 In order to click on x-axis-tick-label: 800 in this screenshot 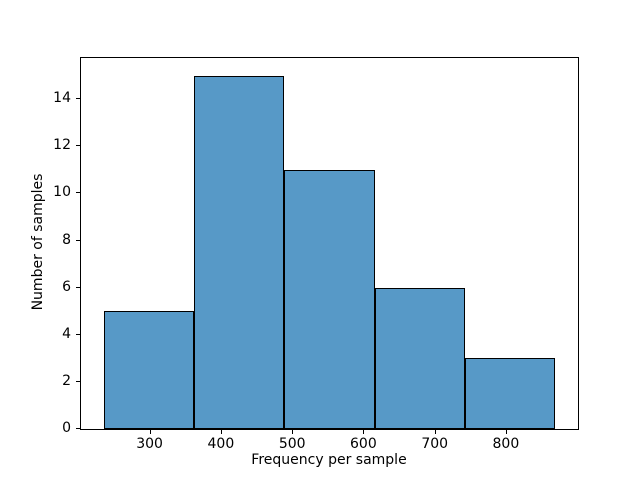, I will do `click(506, 444)`.